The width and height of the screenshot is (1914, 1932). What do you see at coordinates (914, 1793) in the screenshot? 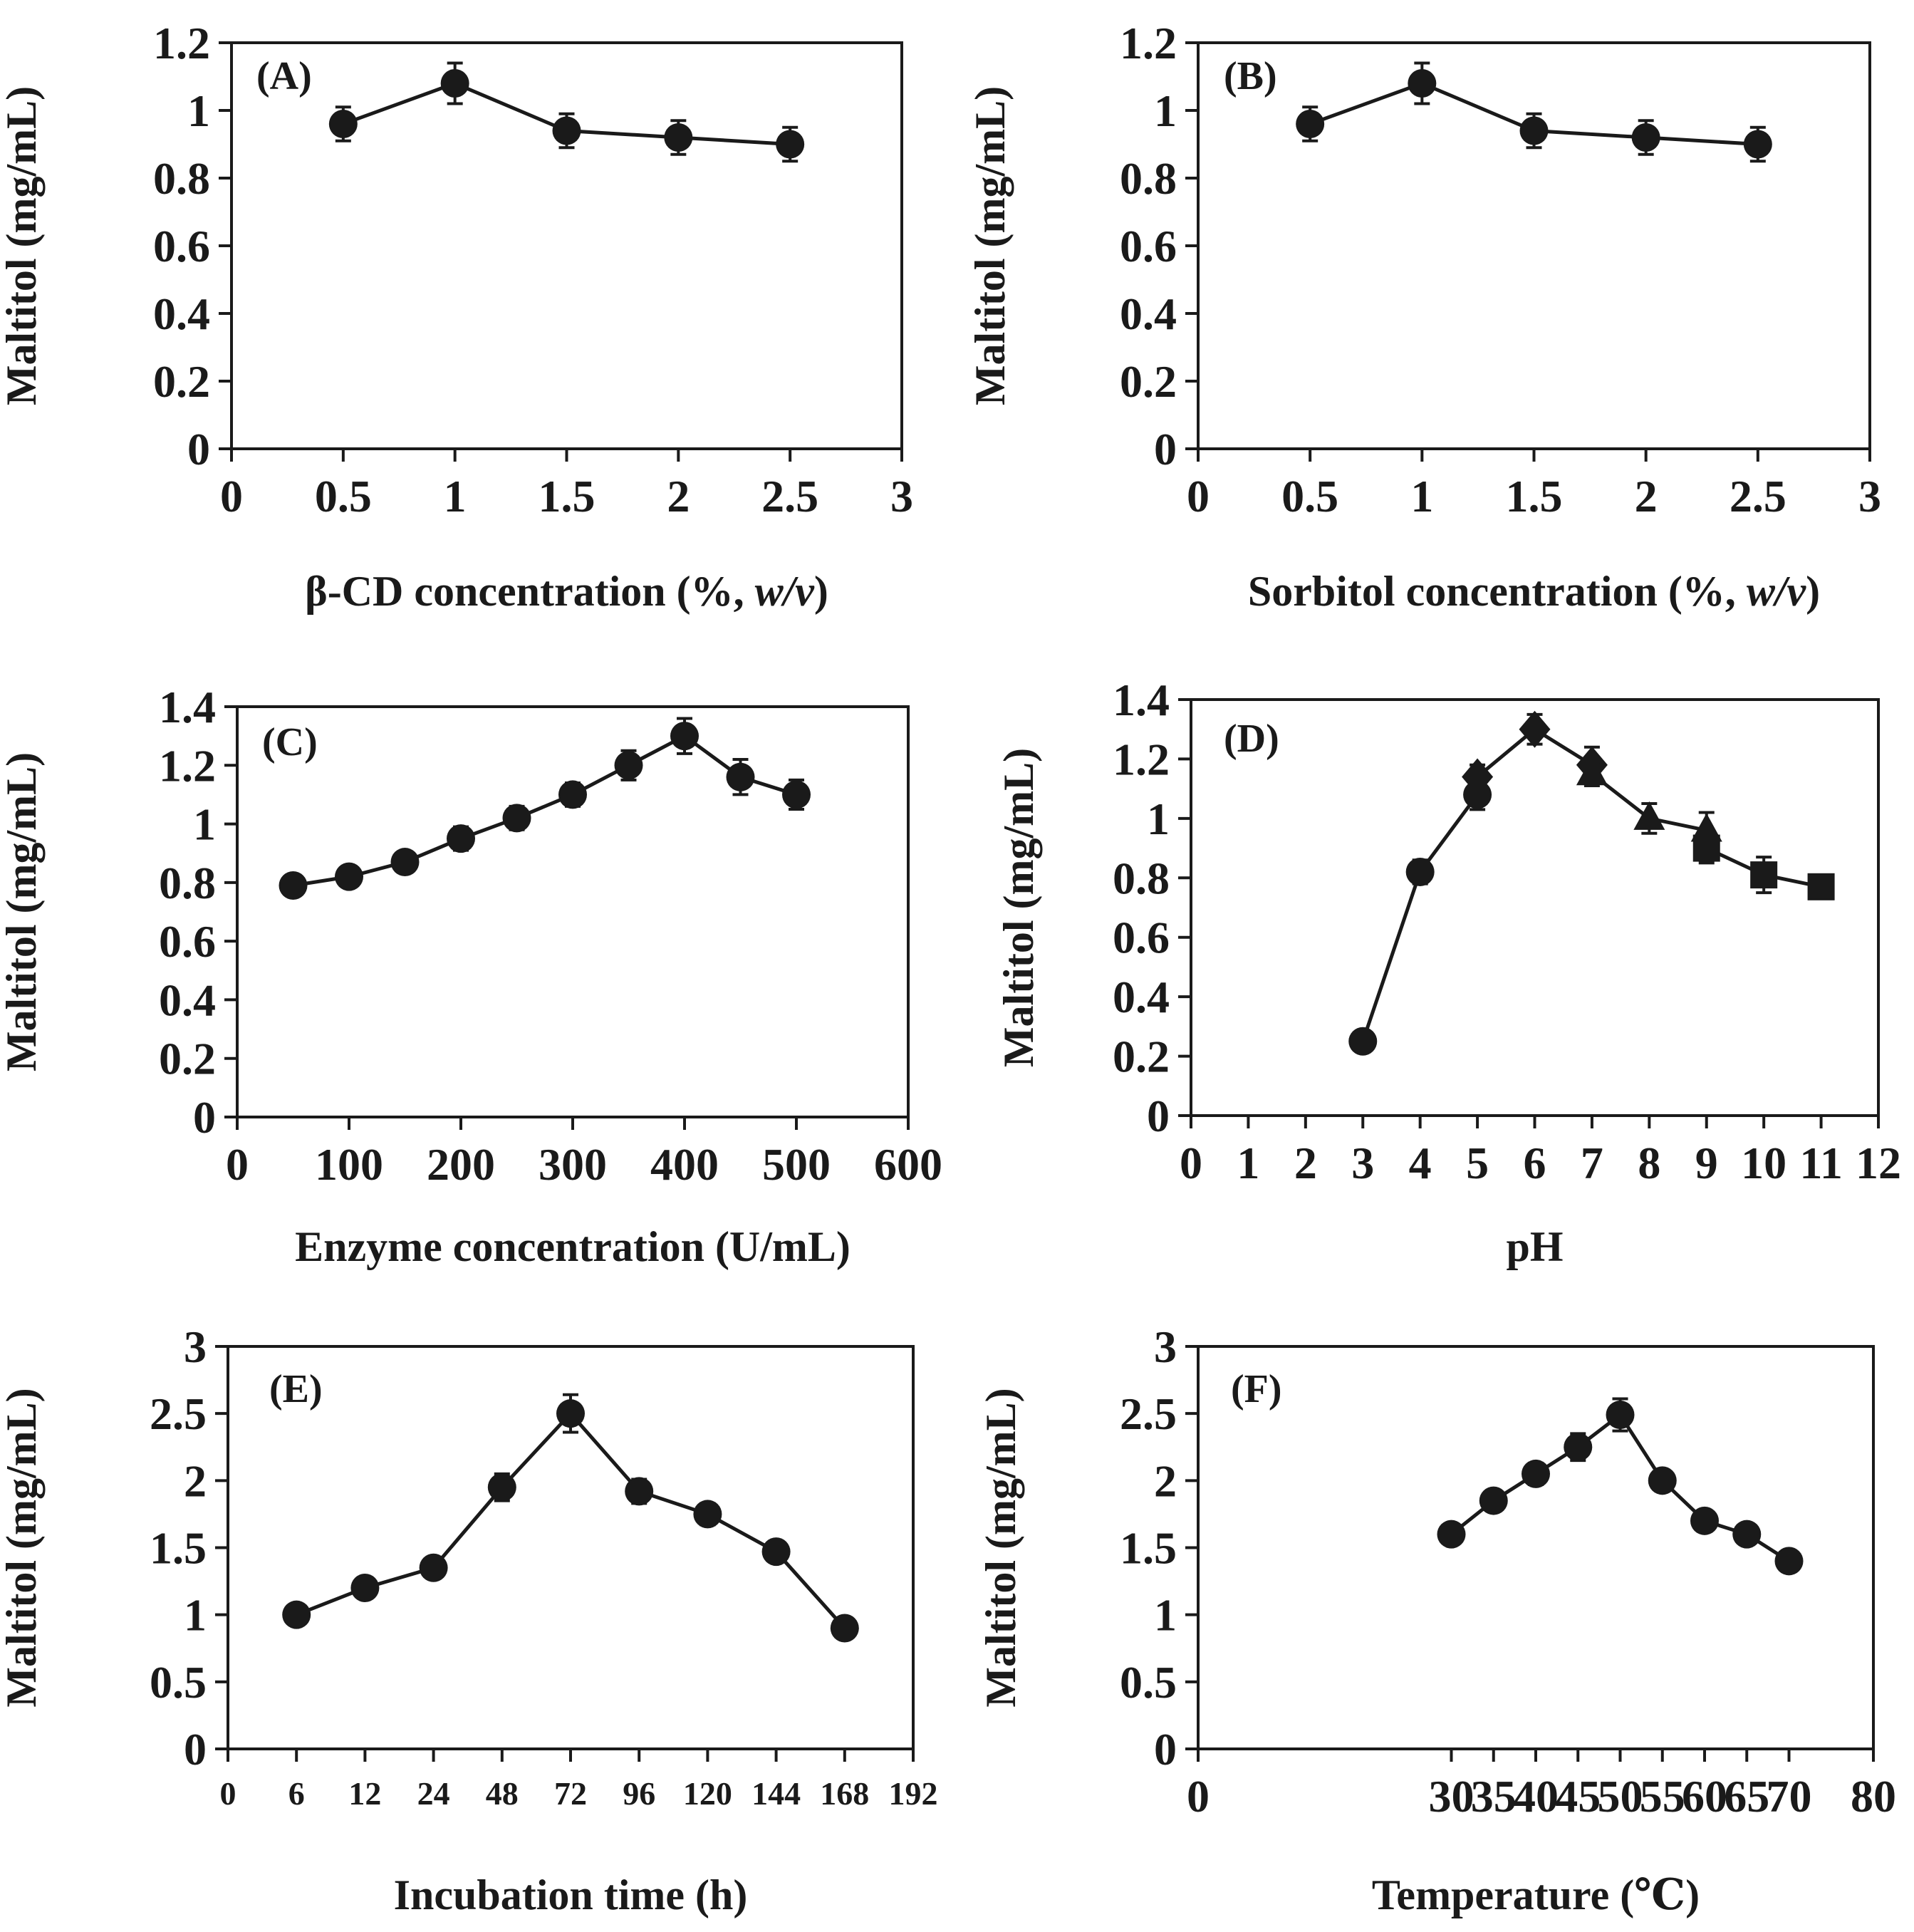
I see `x-tick-label: 192` at bounding box center [914, 1793].